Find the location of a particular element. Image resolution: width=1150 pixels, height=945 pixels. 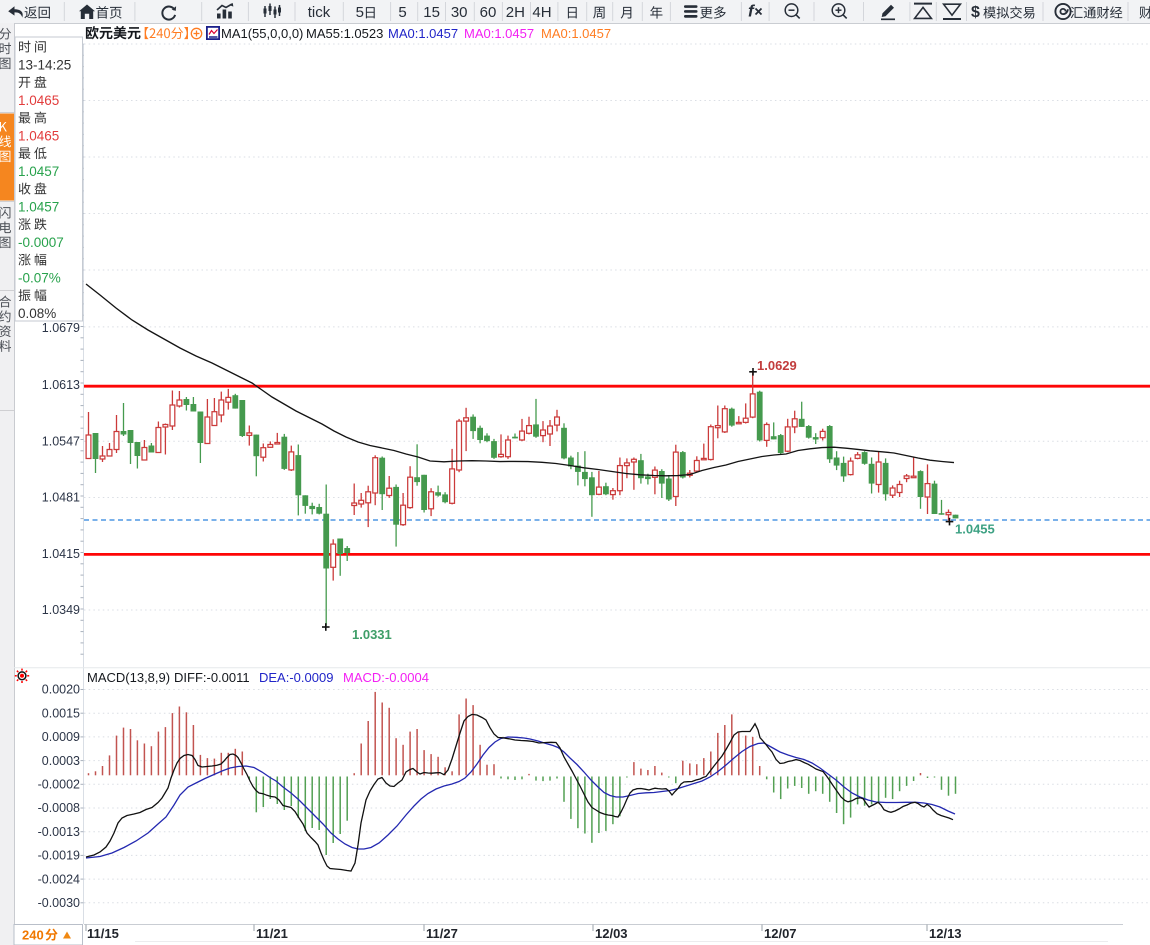

svg-text: 1.0547 is located at coordinates (61, 441).